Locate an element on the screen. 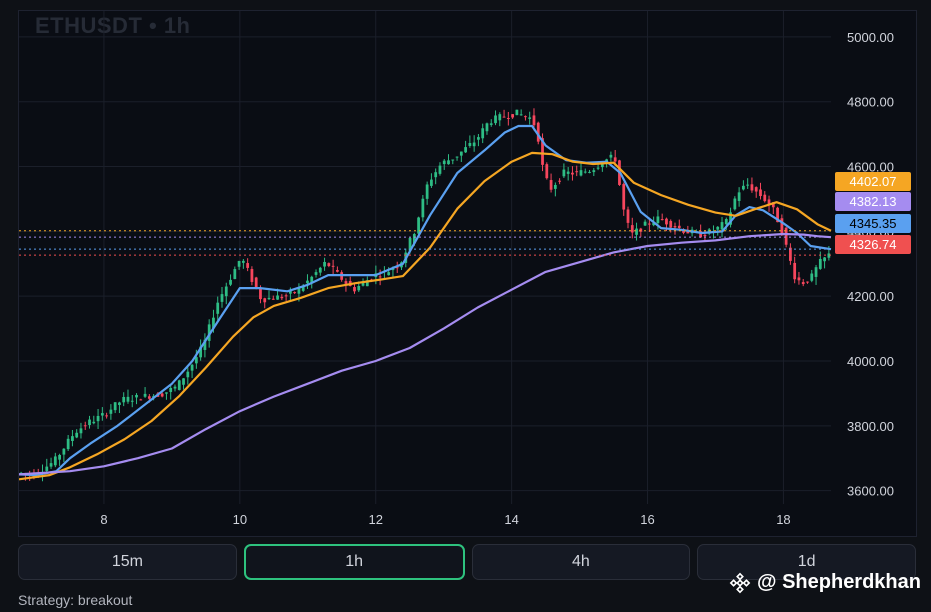  y-tick-label: 4800.00 is located at coordinates (870, 102).